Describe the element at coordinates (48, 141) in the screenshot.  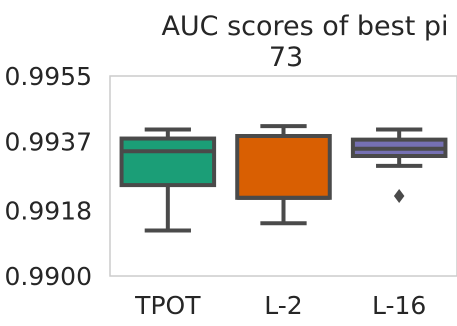
I see `y-tick-label: 0.9937` at that location.